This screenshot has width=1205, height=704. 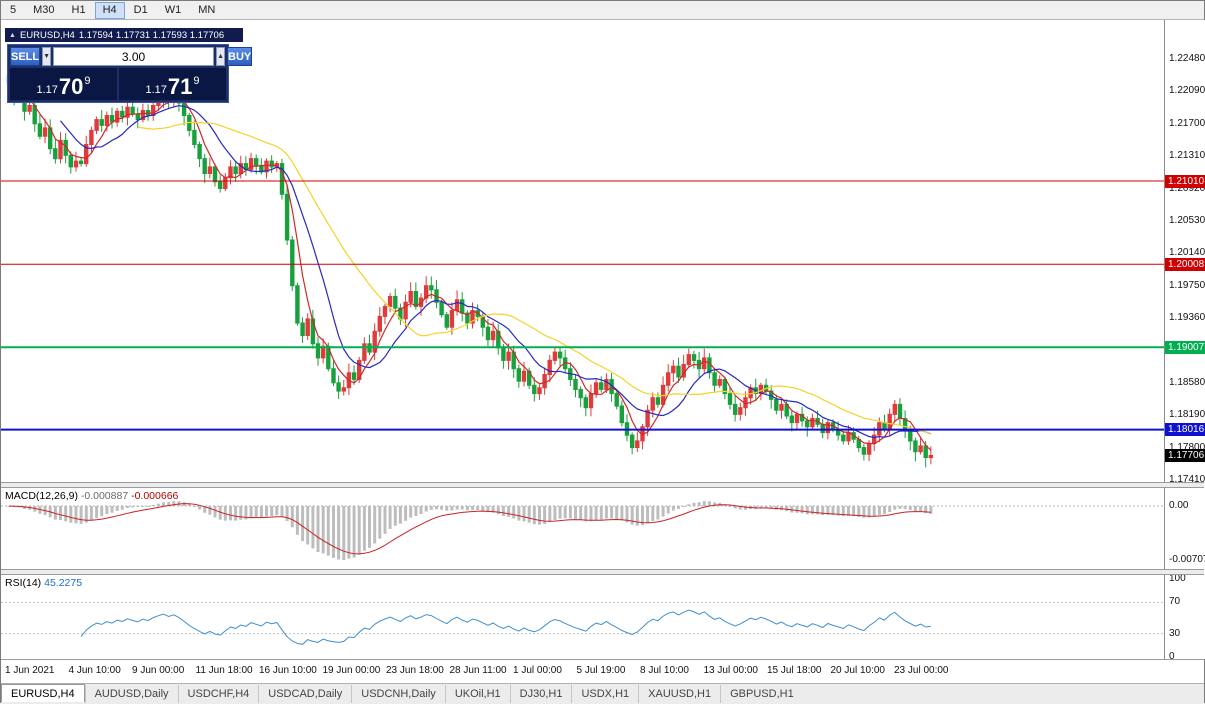 What do you see at coordinates (1172, 656) in the screenshot?
I see `rsi-scale-label: 0` at bounding box center [1172, 656].